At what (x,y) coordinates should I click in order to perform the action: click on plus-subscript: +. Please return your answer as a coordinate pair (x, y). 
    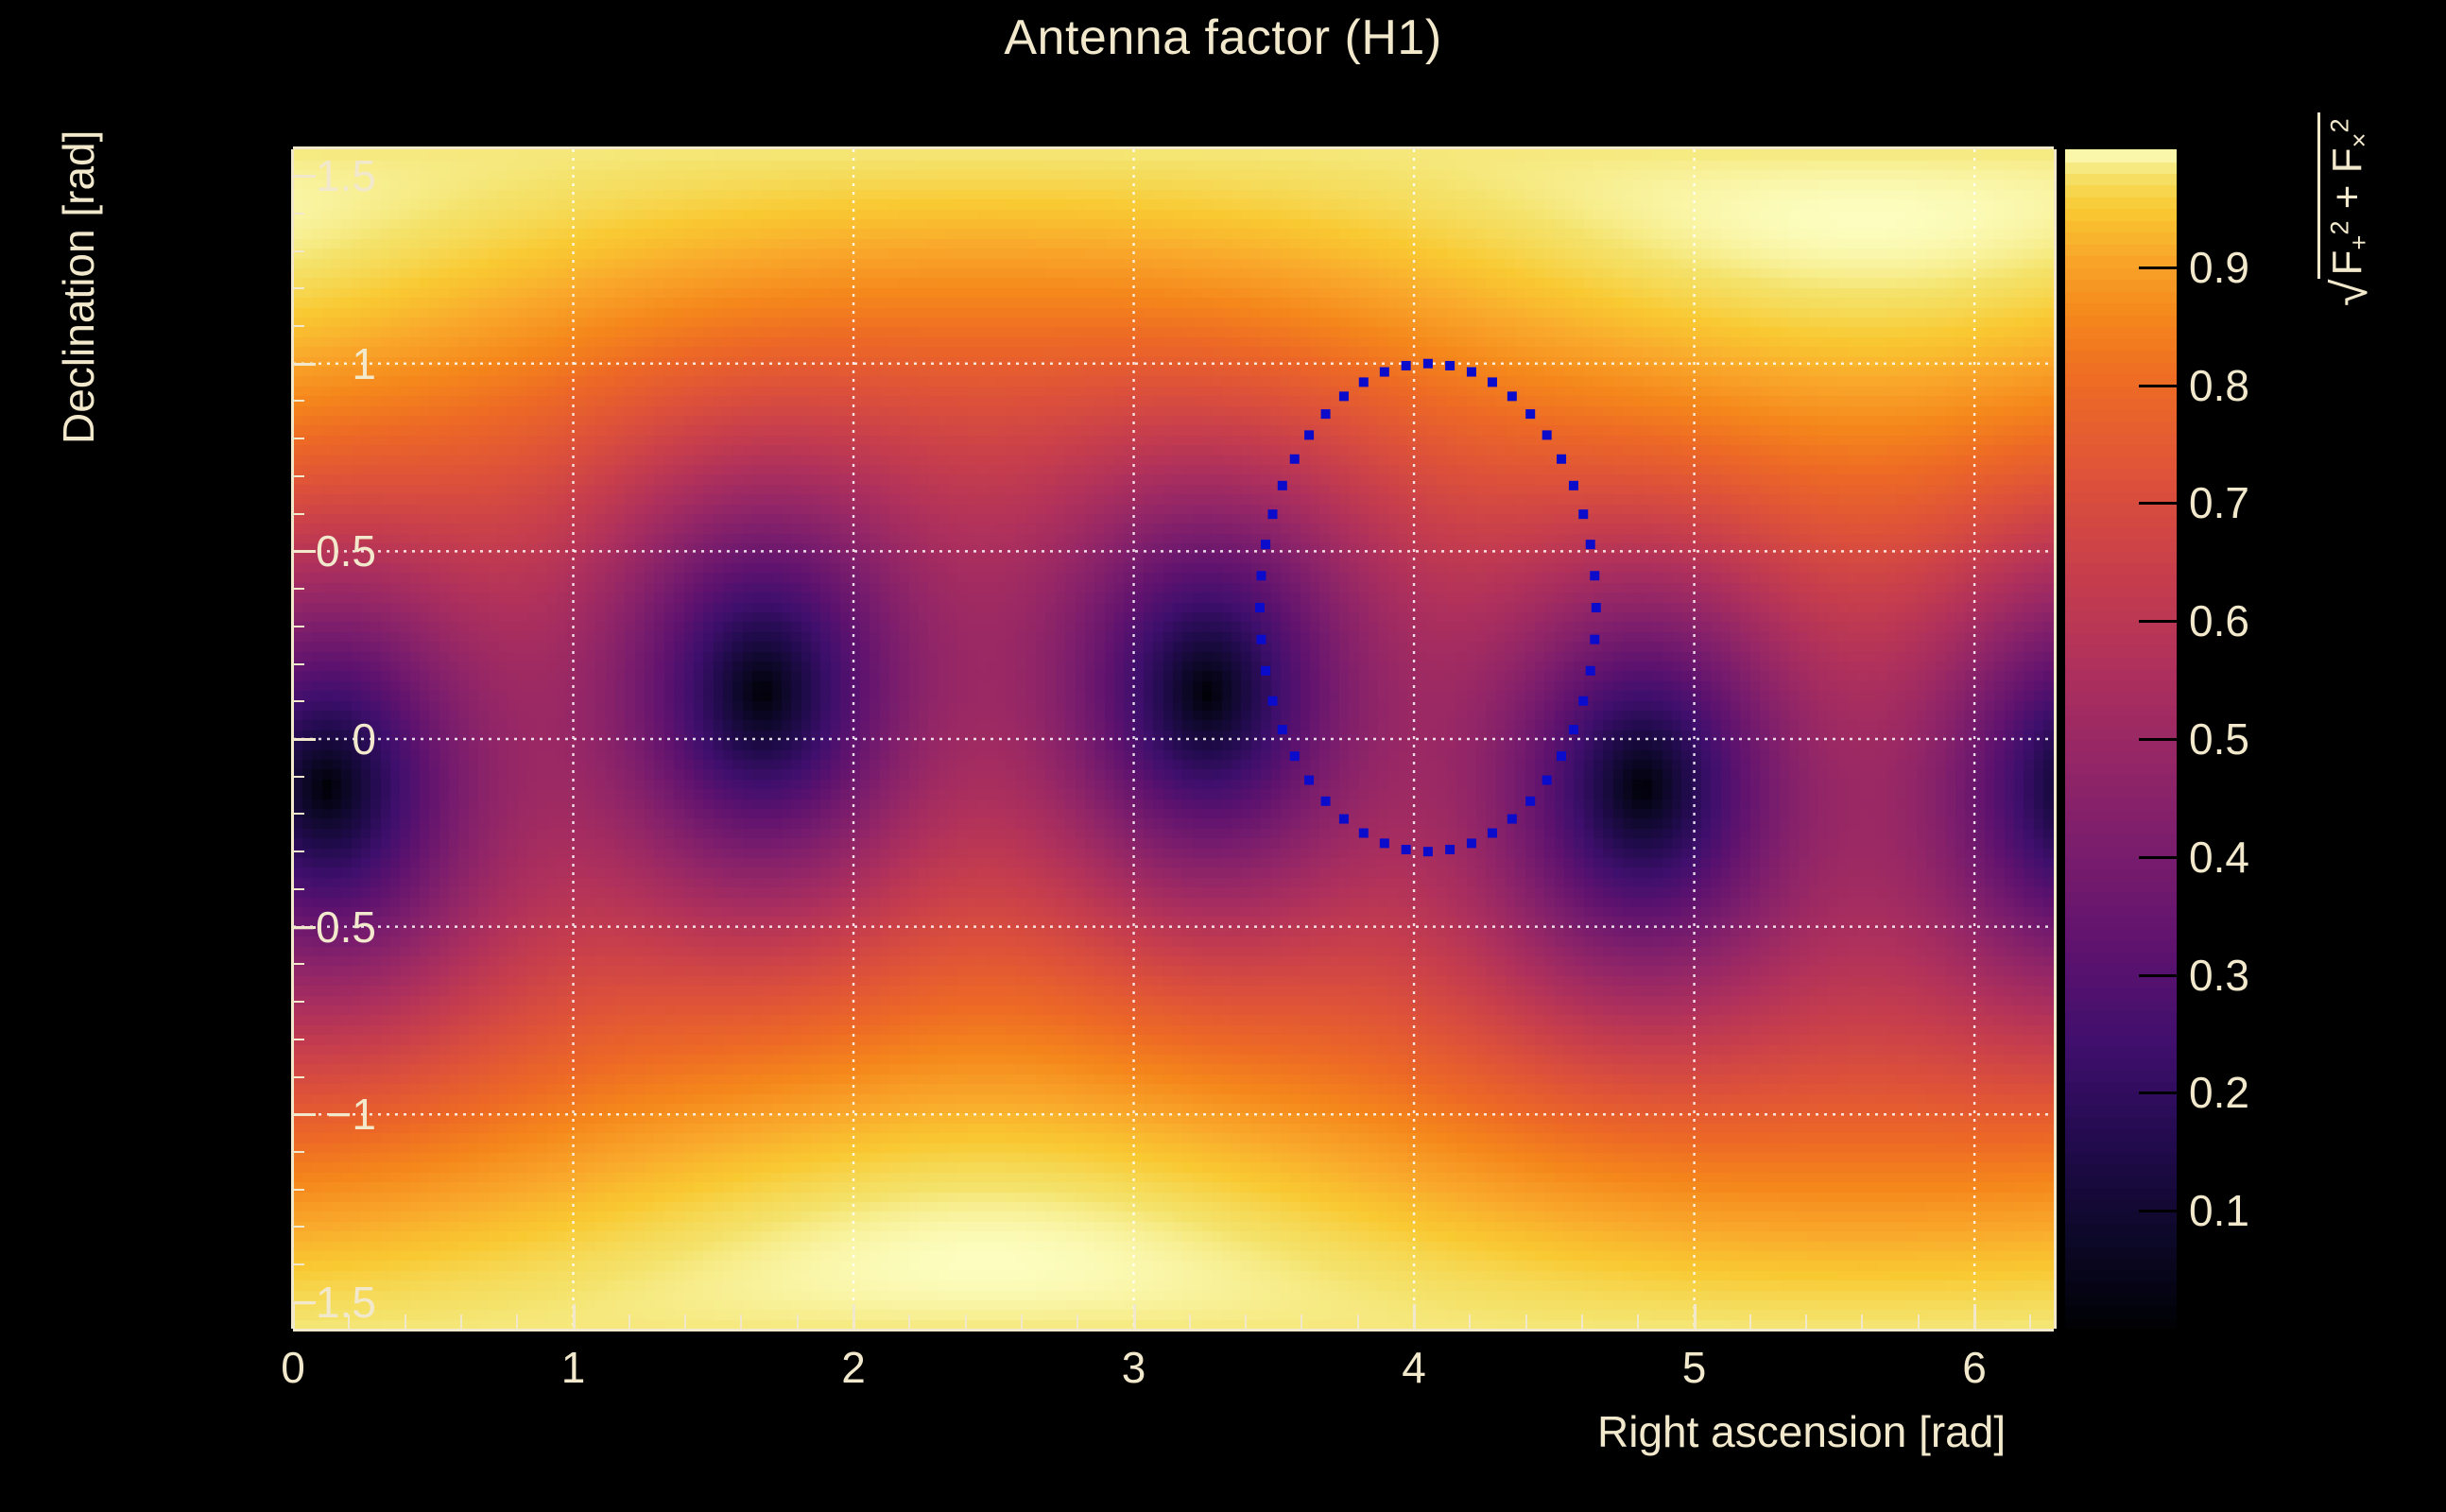
    Looking at the image, I should click on (2358, 242).